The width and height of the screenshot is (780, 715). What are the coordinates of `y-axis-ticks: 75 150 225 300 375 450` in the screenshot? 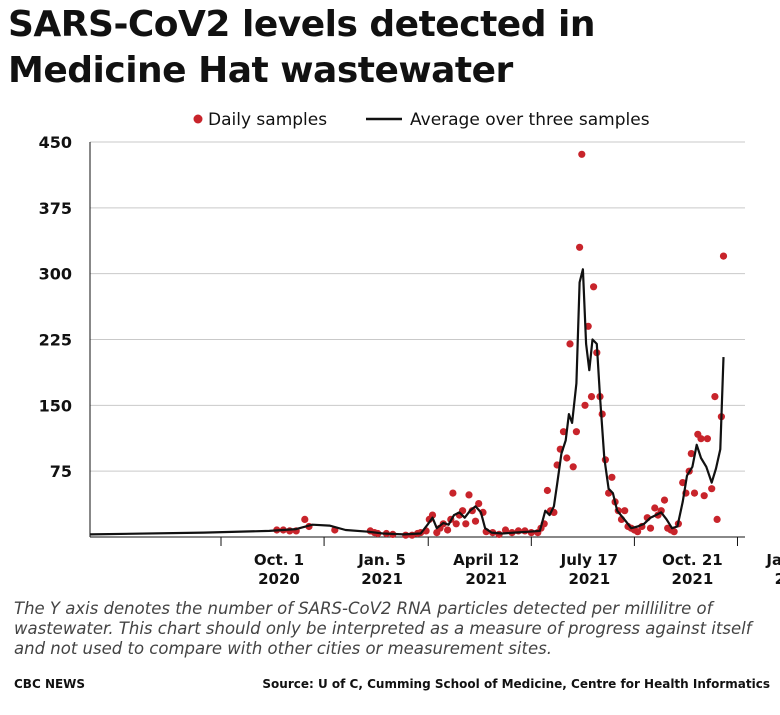 It's located at (55, 307).